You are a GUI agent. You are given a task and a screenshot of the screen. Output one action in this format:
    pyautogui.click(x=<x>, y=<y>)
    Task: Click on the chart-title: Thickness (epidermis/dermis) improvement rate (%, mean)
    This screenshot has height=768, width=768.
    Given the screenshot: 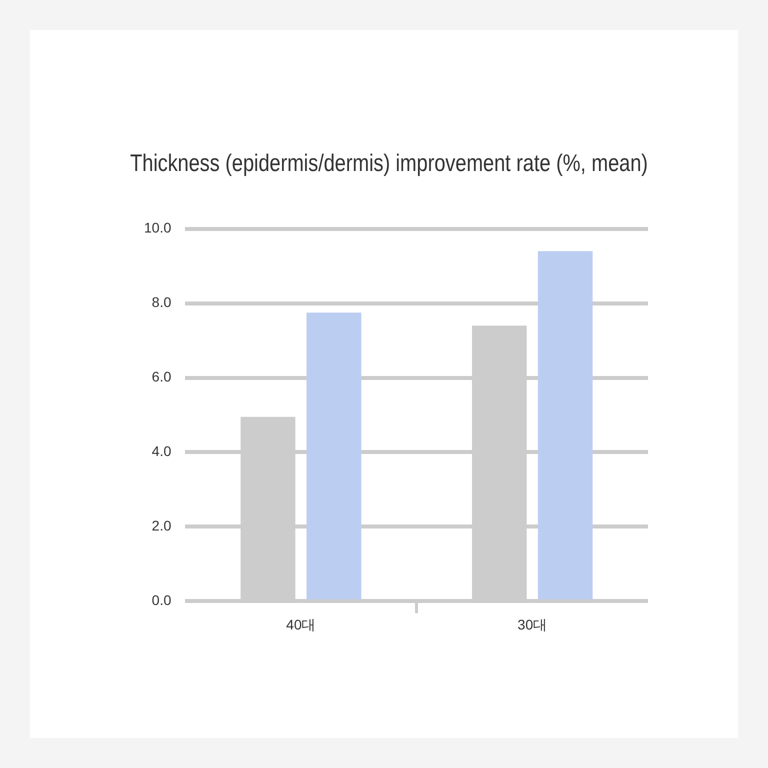 What is the action you would take?
    pyautogui.click(x=389, y=162)
    